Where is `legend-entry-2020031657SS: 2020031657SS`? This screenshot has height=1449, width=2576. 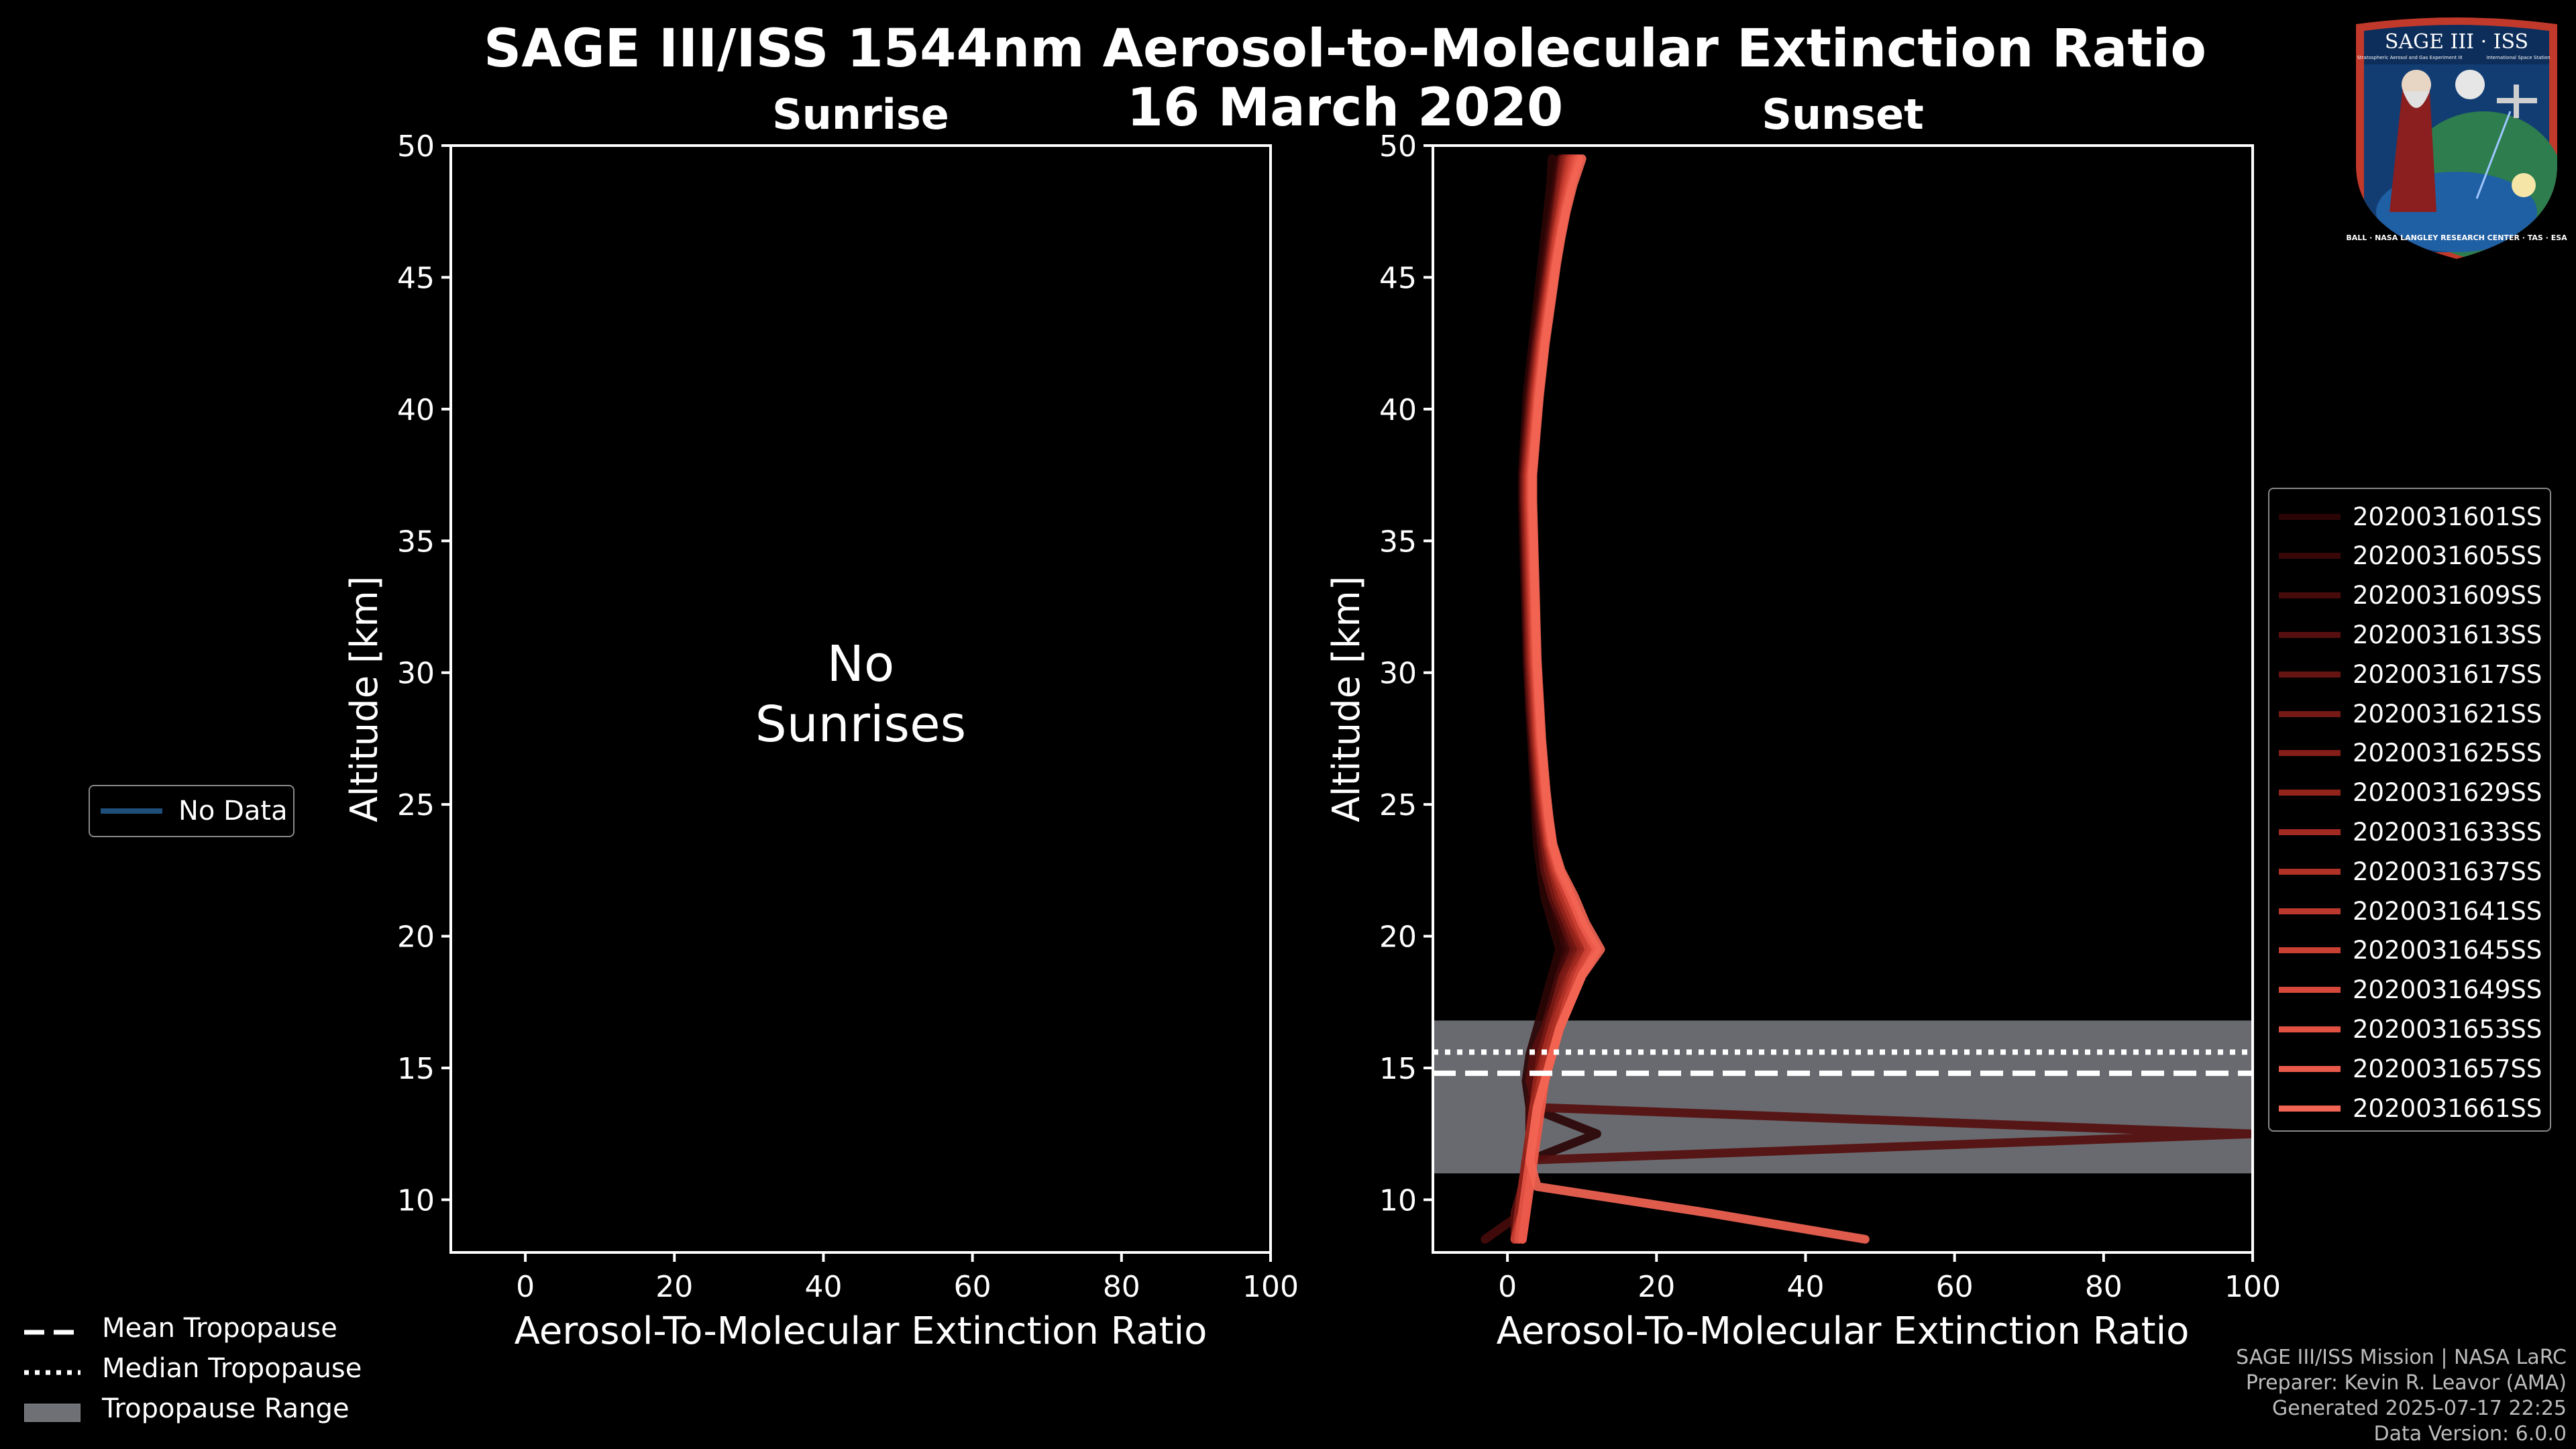 legend-entry-2020031657SS: 2020031657SS is located at coordinates (2405, 1068).